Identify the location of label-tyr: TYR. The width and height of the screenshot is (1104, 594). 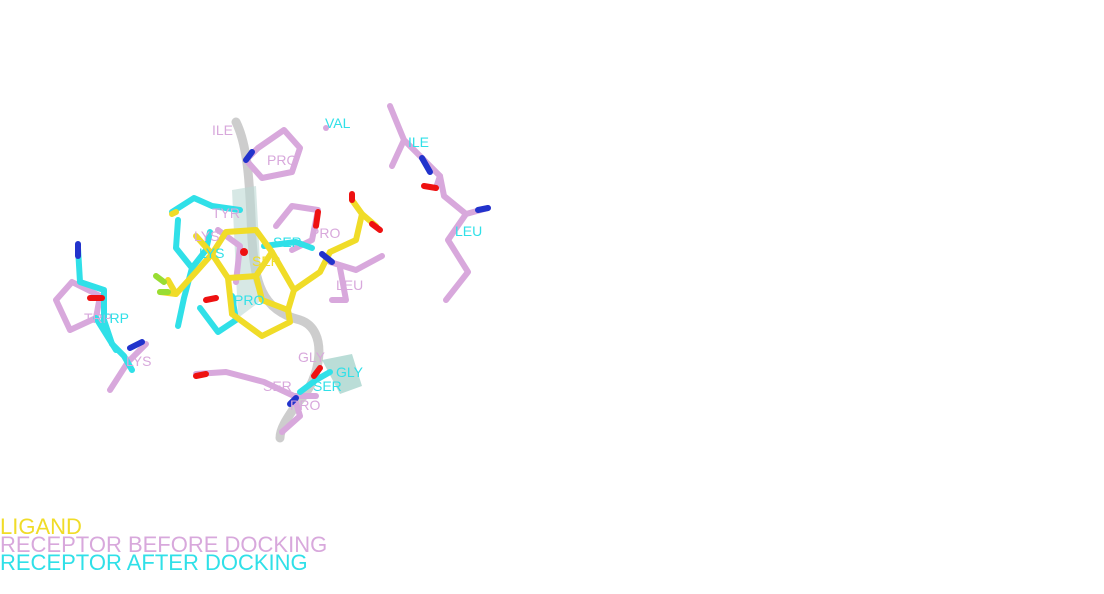
(226, 213).